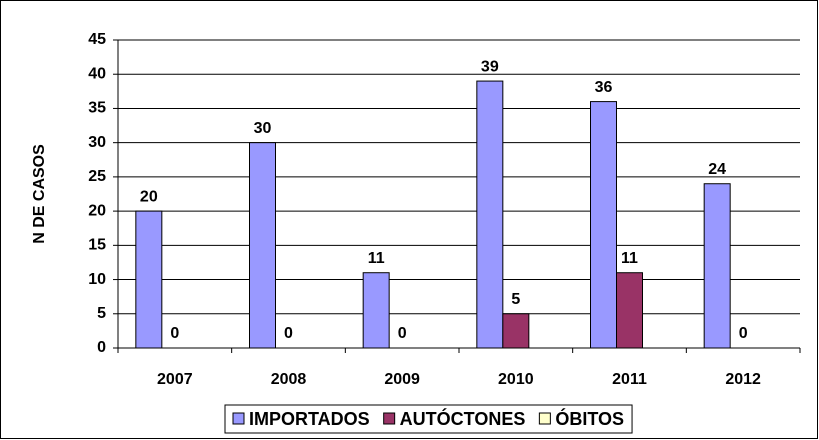 Image resolution: width=819 pixels, height=440 pixels. Describe the element at coordinates (101, 313) in the screenshot. I see `y-tick-label: 5` at that location.